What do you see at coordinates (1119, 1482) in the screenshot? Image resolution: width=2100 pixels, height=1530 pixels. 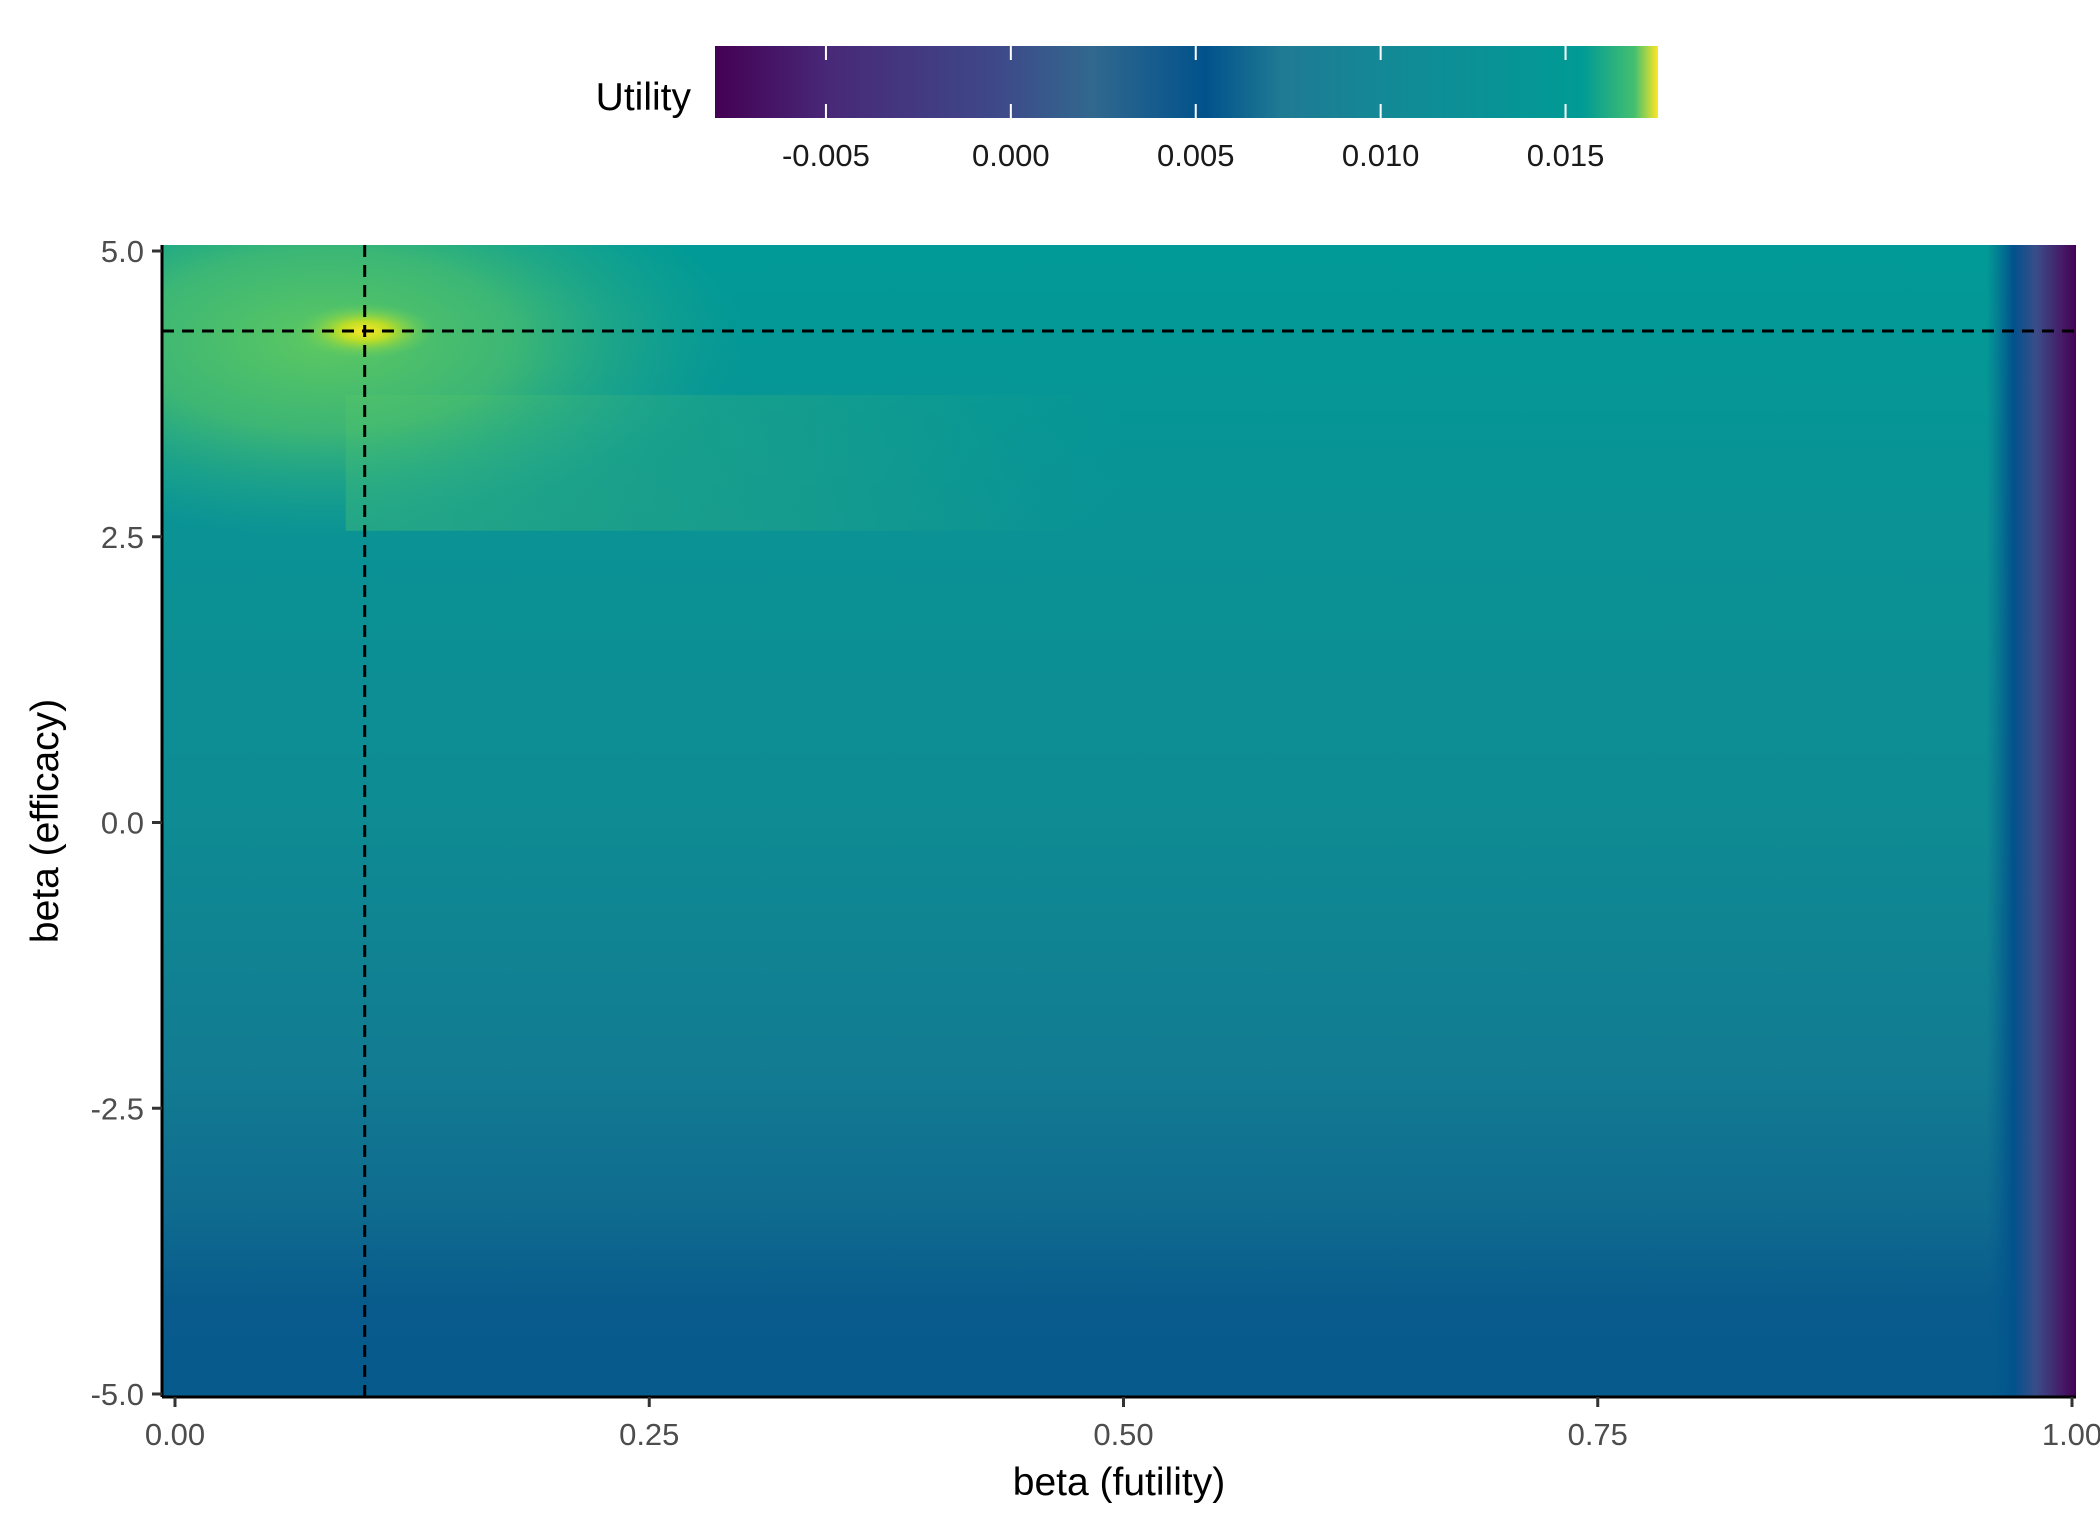 I see `x-axis-title: beta (futility)` at bounding box center [1119, 1482].